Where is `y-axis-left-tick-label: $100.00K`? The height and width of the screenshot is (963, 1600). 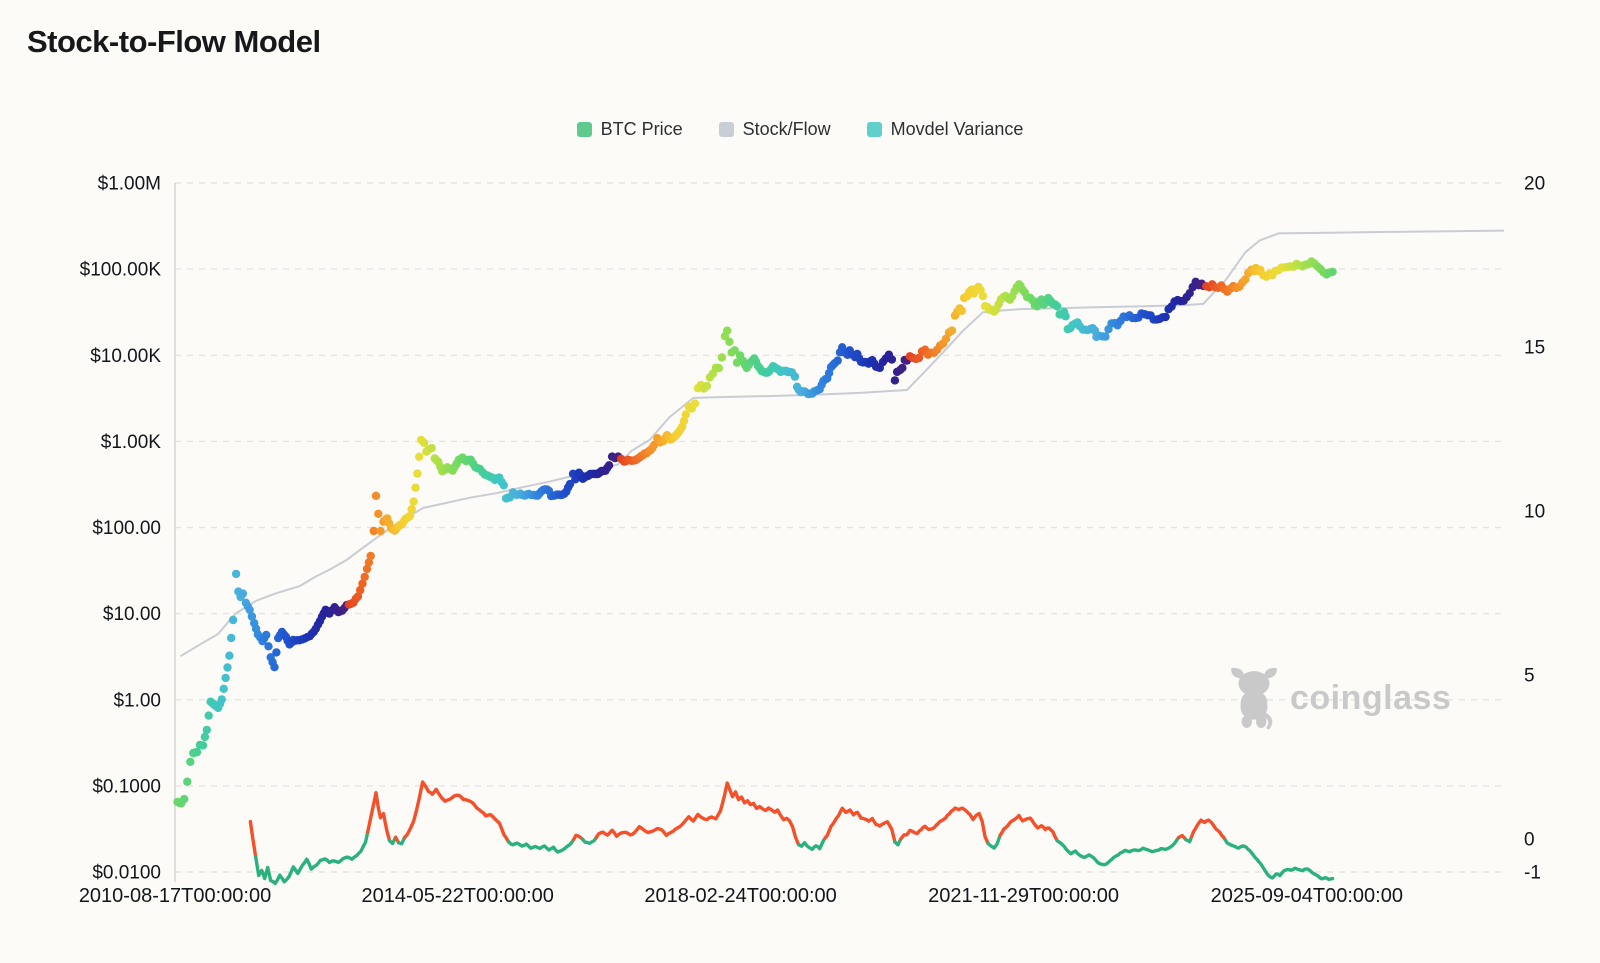
y-axis-left-tick-label: $100.00K is located at coordinates (121, 270).